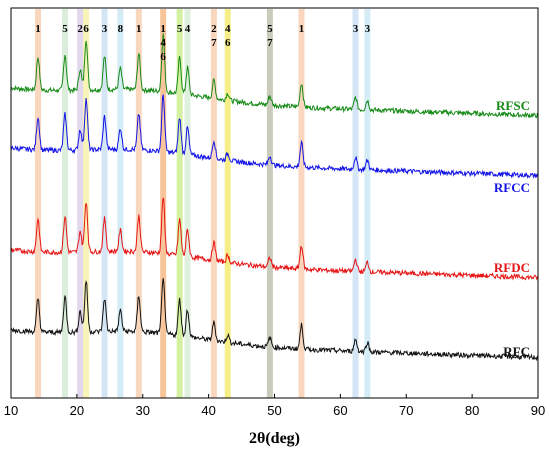 This screenshot has height=457, width=550. Describe the element at coordinates (406, 410) in the screenshot. I see `x-tick-label: 70` at that location.